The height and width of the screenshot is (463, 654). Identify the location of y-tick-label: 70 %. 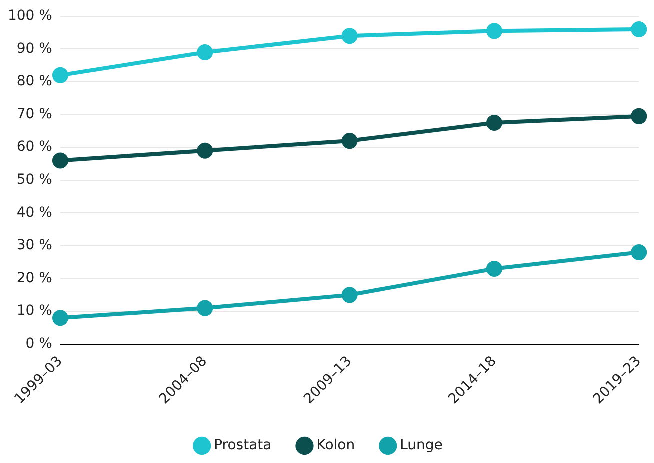
(34, 114).